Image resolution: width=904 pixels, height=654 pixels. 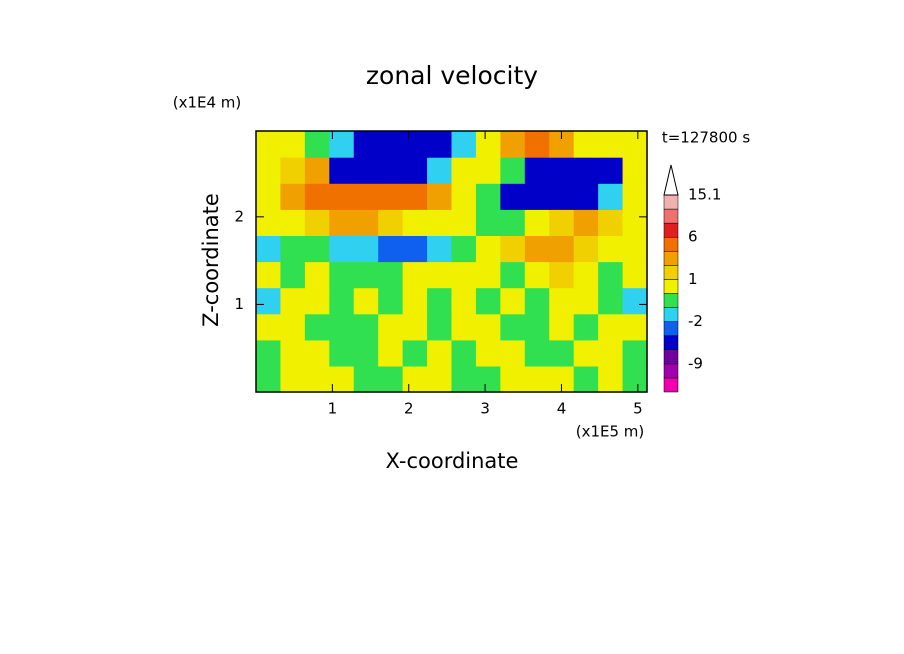 What do you see at coordinates (211, 260) in the screenshot?
I see `y-axis-label: Z-coordinate` at bounding box center [211, 260].